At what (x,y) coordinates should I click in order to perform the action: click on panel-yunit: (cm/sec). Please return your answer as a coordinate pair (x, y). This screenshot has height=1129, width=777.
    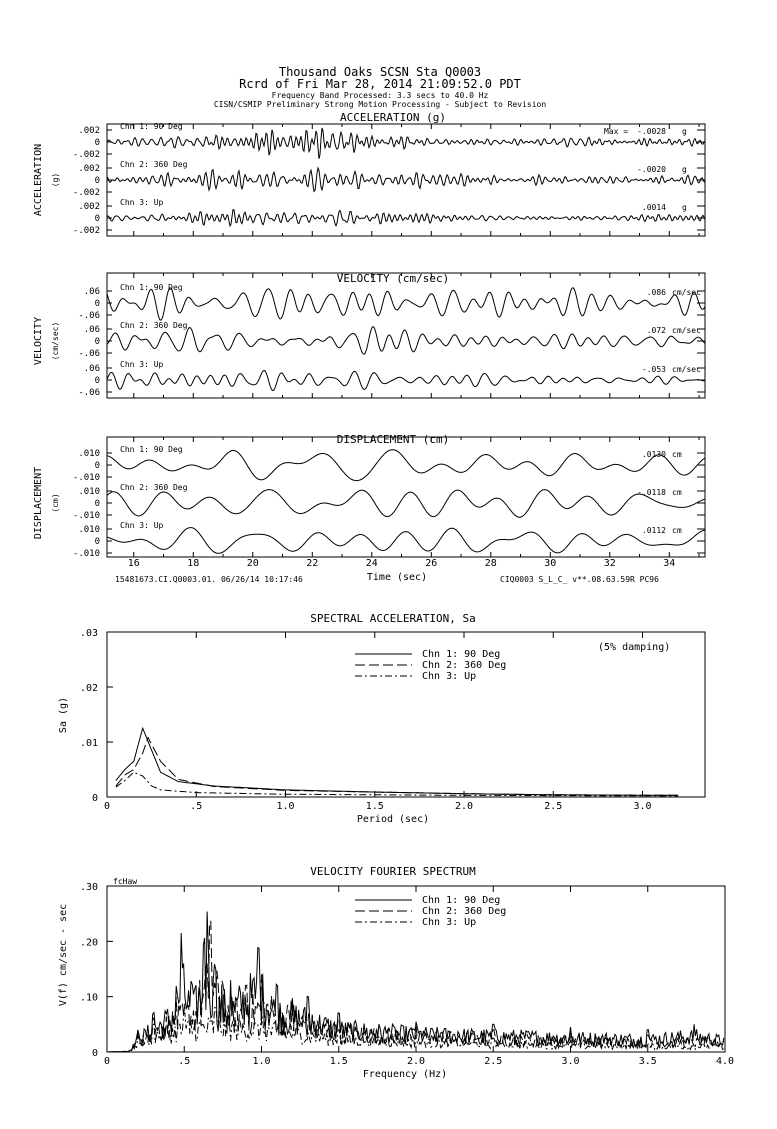
    Looking at the image, I should click on (55, 341).